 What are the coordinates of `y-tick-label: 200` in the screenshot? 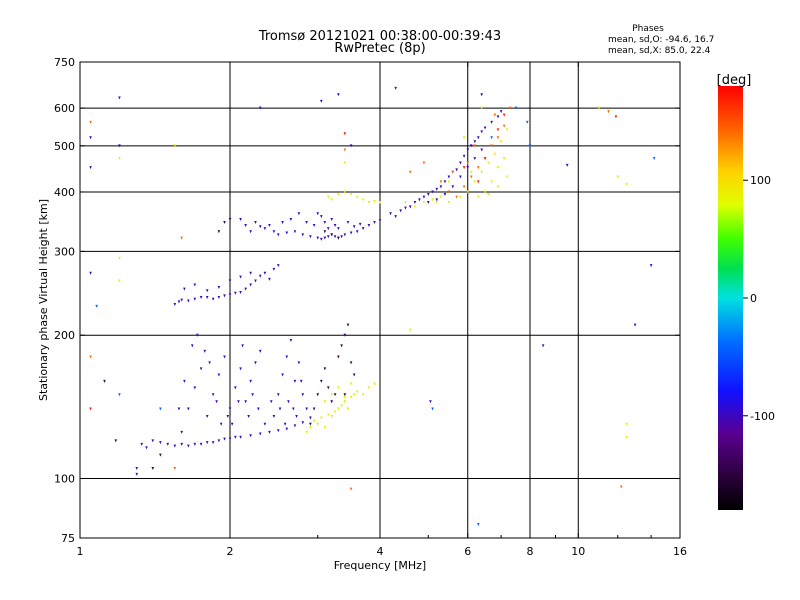 It's located at (64, 335).